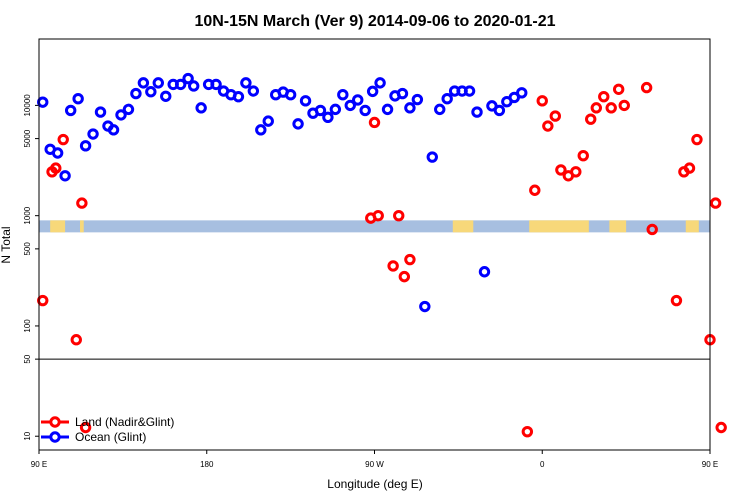 The height and width of the screenshot is (500, 750). I want to click on y-tick-label: 500, so click(27, 249).